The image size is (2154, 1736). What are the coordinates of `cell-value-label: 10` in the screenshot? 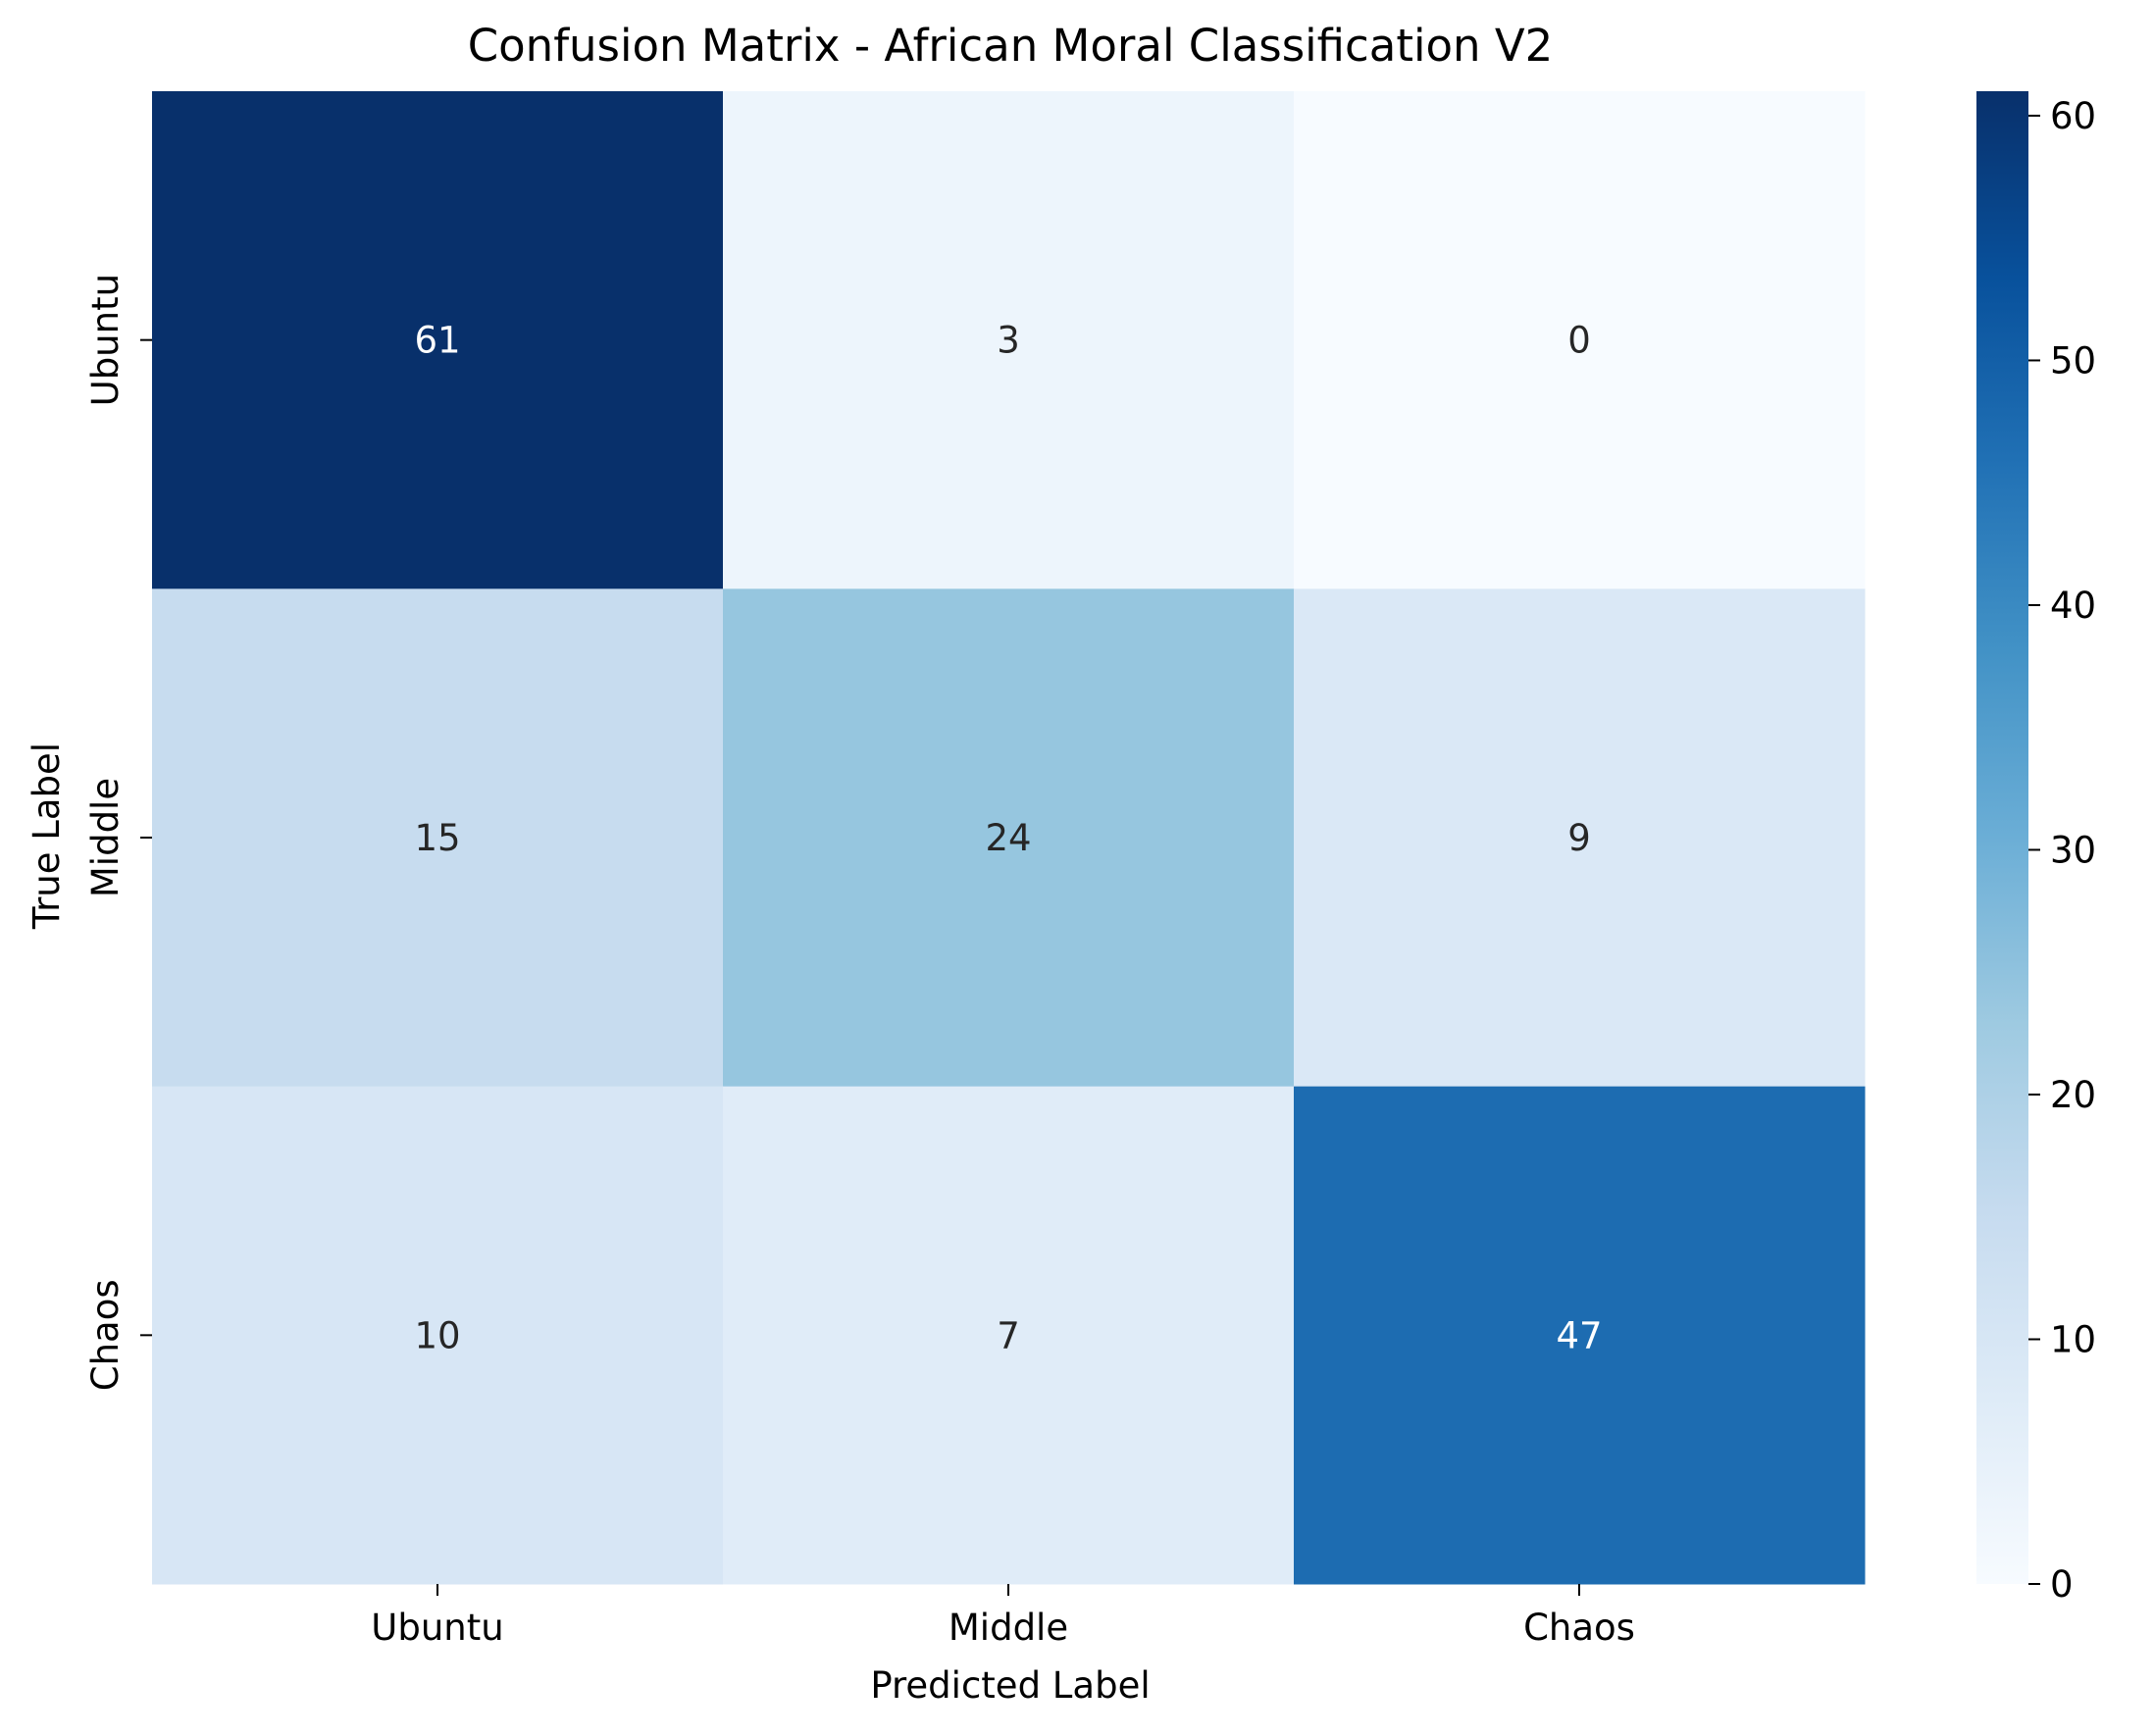 It's located at (437, 1335).